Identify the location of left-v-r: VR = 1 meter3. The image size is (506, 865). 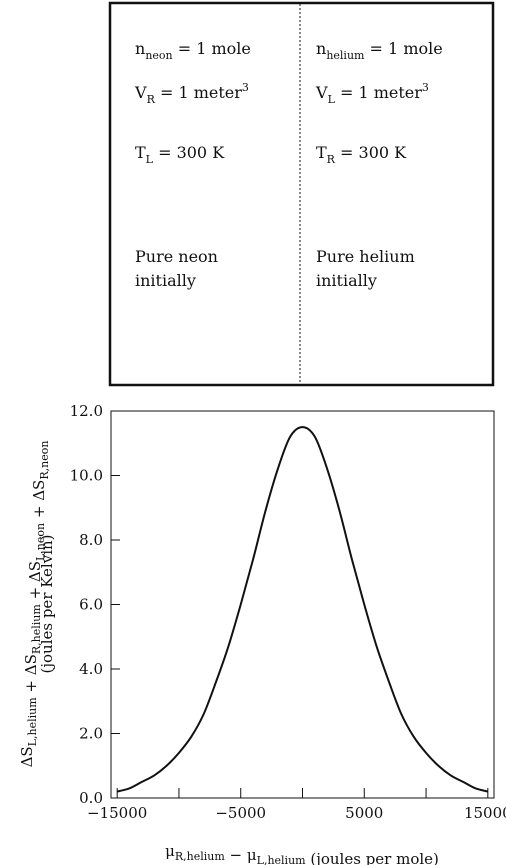
(191, 93).